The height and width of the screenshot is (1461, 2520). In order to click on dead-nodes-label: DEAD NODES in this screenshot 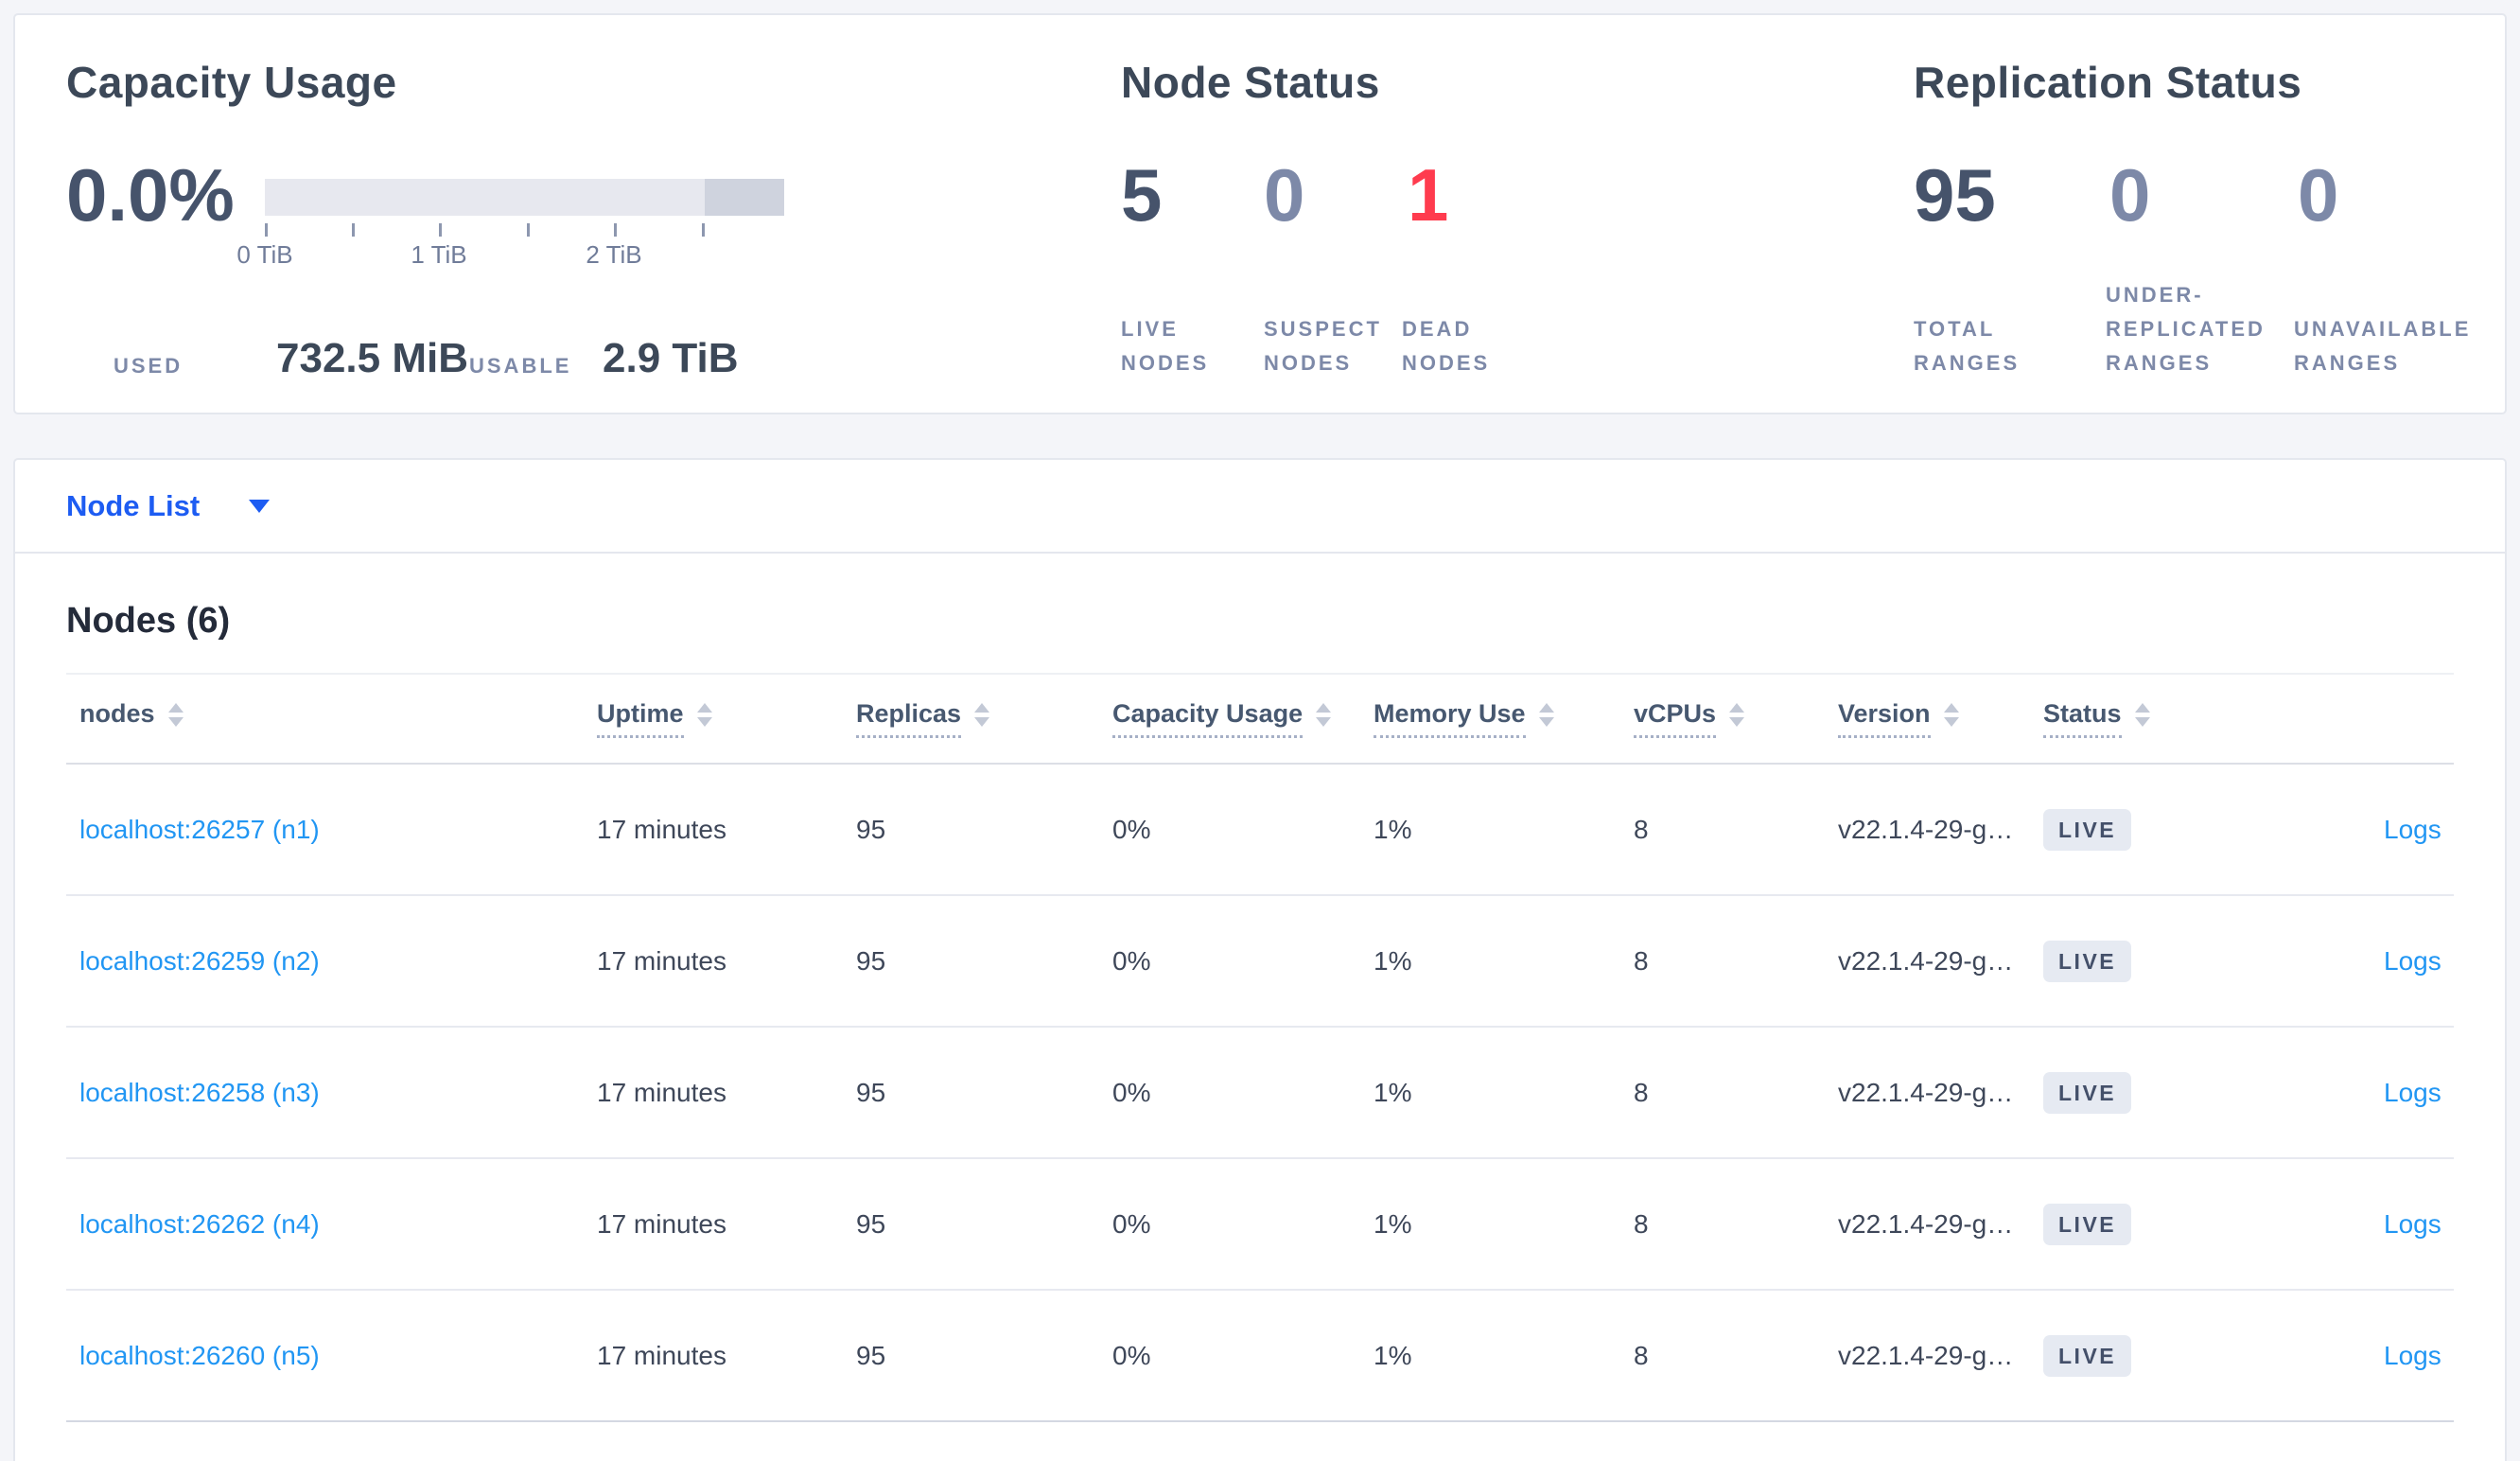, I will do `click(1446, 346)`.